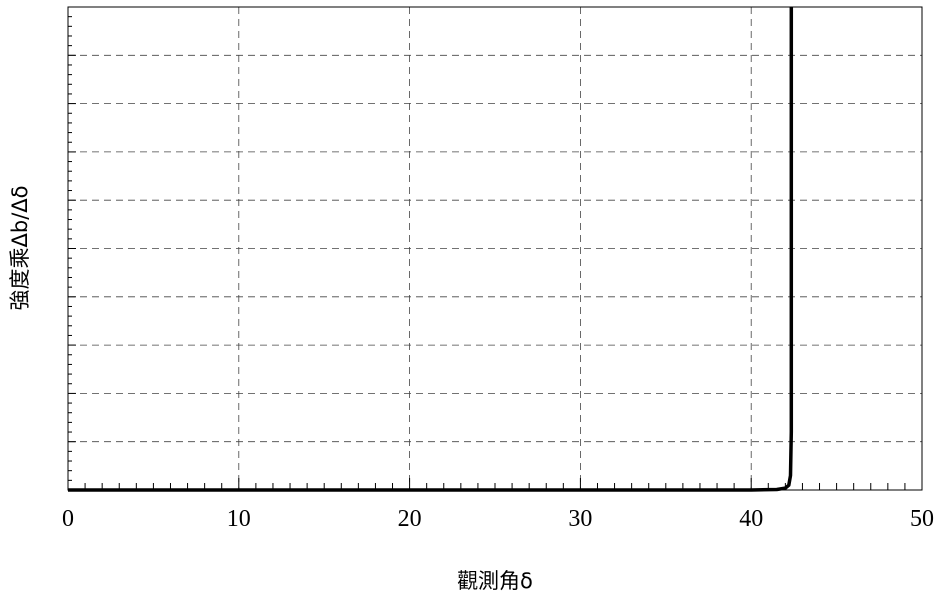 The height and width of the screenshot is (598, 937). Describe the element at coordinates (498, 519) in the screenshot. I see `x-tick-labels: 0 10 20 30 40 50` at that location.